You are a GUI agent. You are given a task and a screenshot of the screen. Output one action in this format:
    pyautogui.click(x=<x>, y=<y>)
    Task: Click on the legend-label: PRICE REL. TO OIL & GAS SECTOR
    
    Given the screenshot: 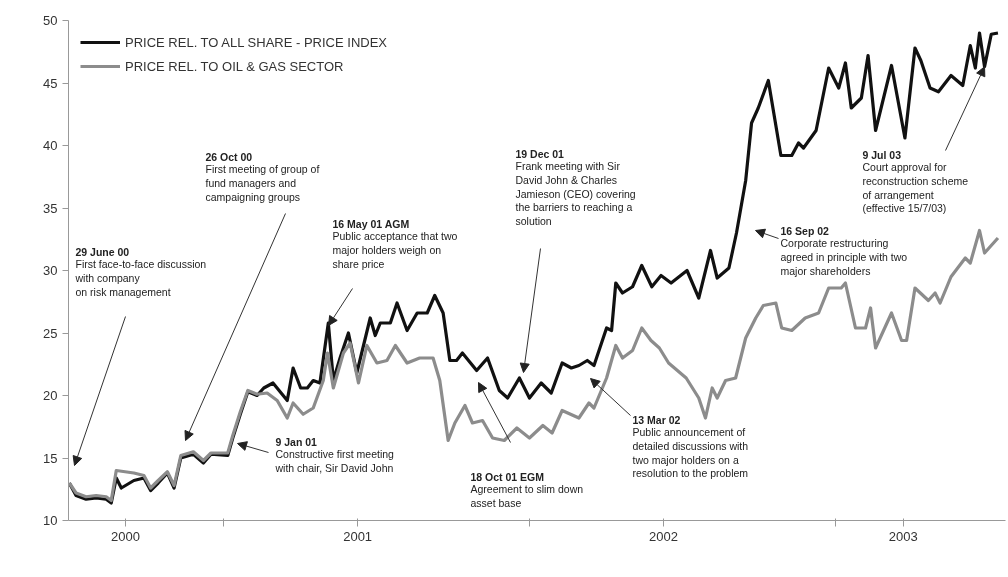 What is the action you would take?
    pyautogui.click(x=234, y=66)
    